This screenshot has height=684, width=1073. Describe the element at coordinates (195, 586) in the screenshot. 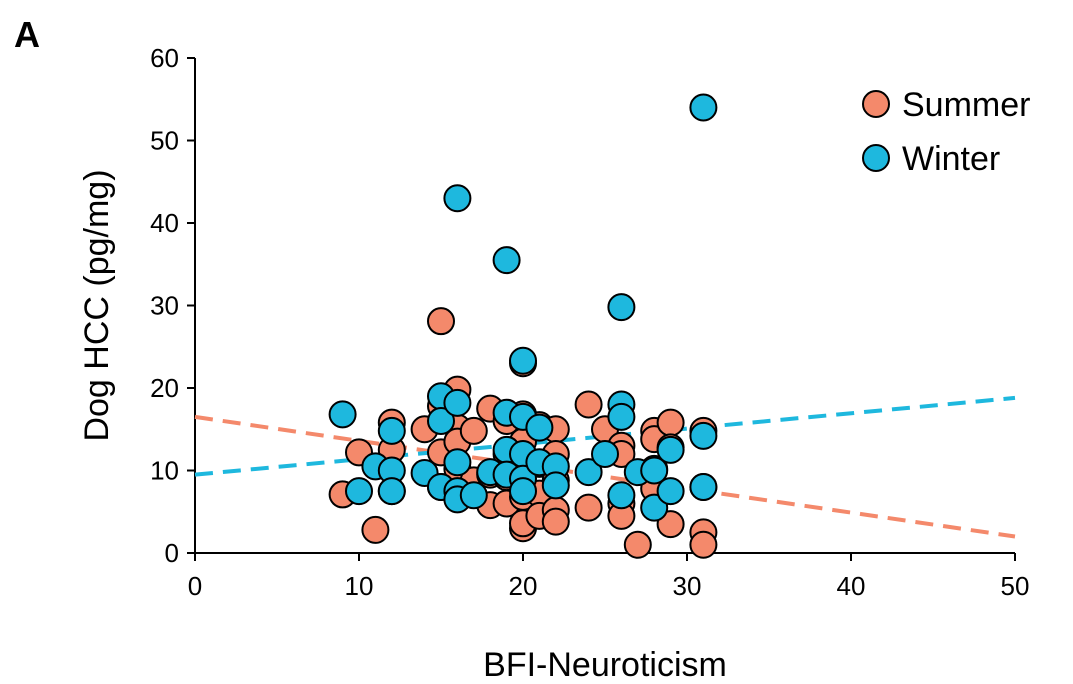

I see `x-tick-label: 0` at that location.